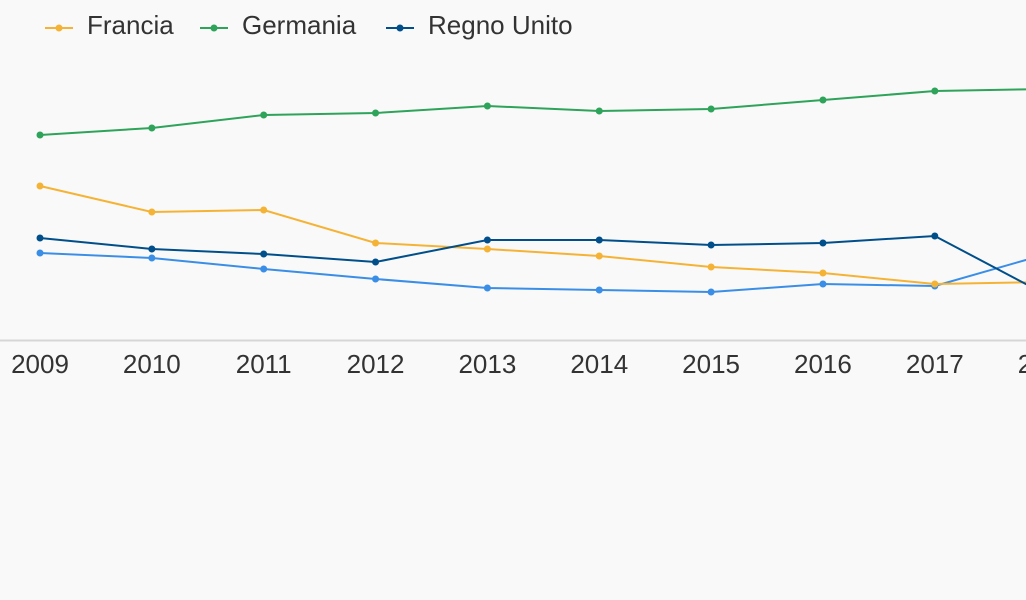 The image size is (1026, 600). What do you see at coordinates (823, 364) in the screenshot?
I see `x-tick-label: 2016` at bounding box center [823, 364].